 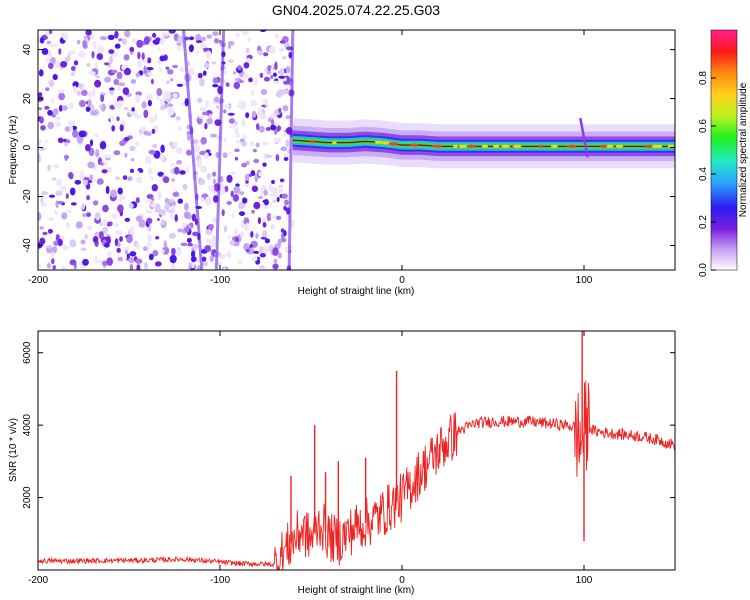 What do you see at coordinates (743, 149) in the screenshot?
I see `colorbar-label: Normalized spectral amplitude` at bounding box center [743, 149].